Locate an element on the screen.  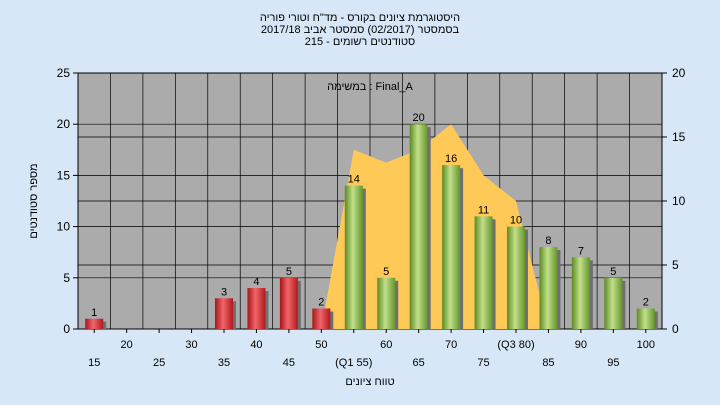
x-axis-tick-label: 90 is located at coordinates (581, 345).